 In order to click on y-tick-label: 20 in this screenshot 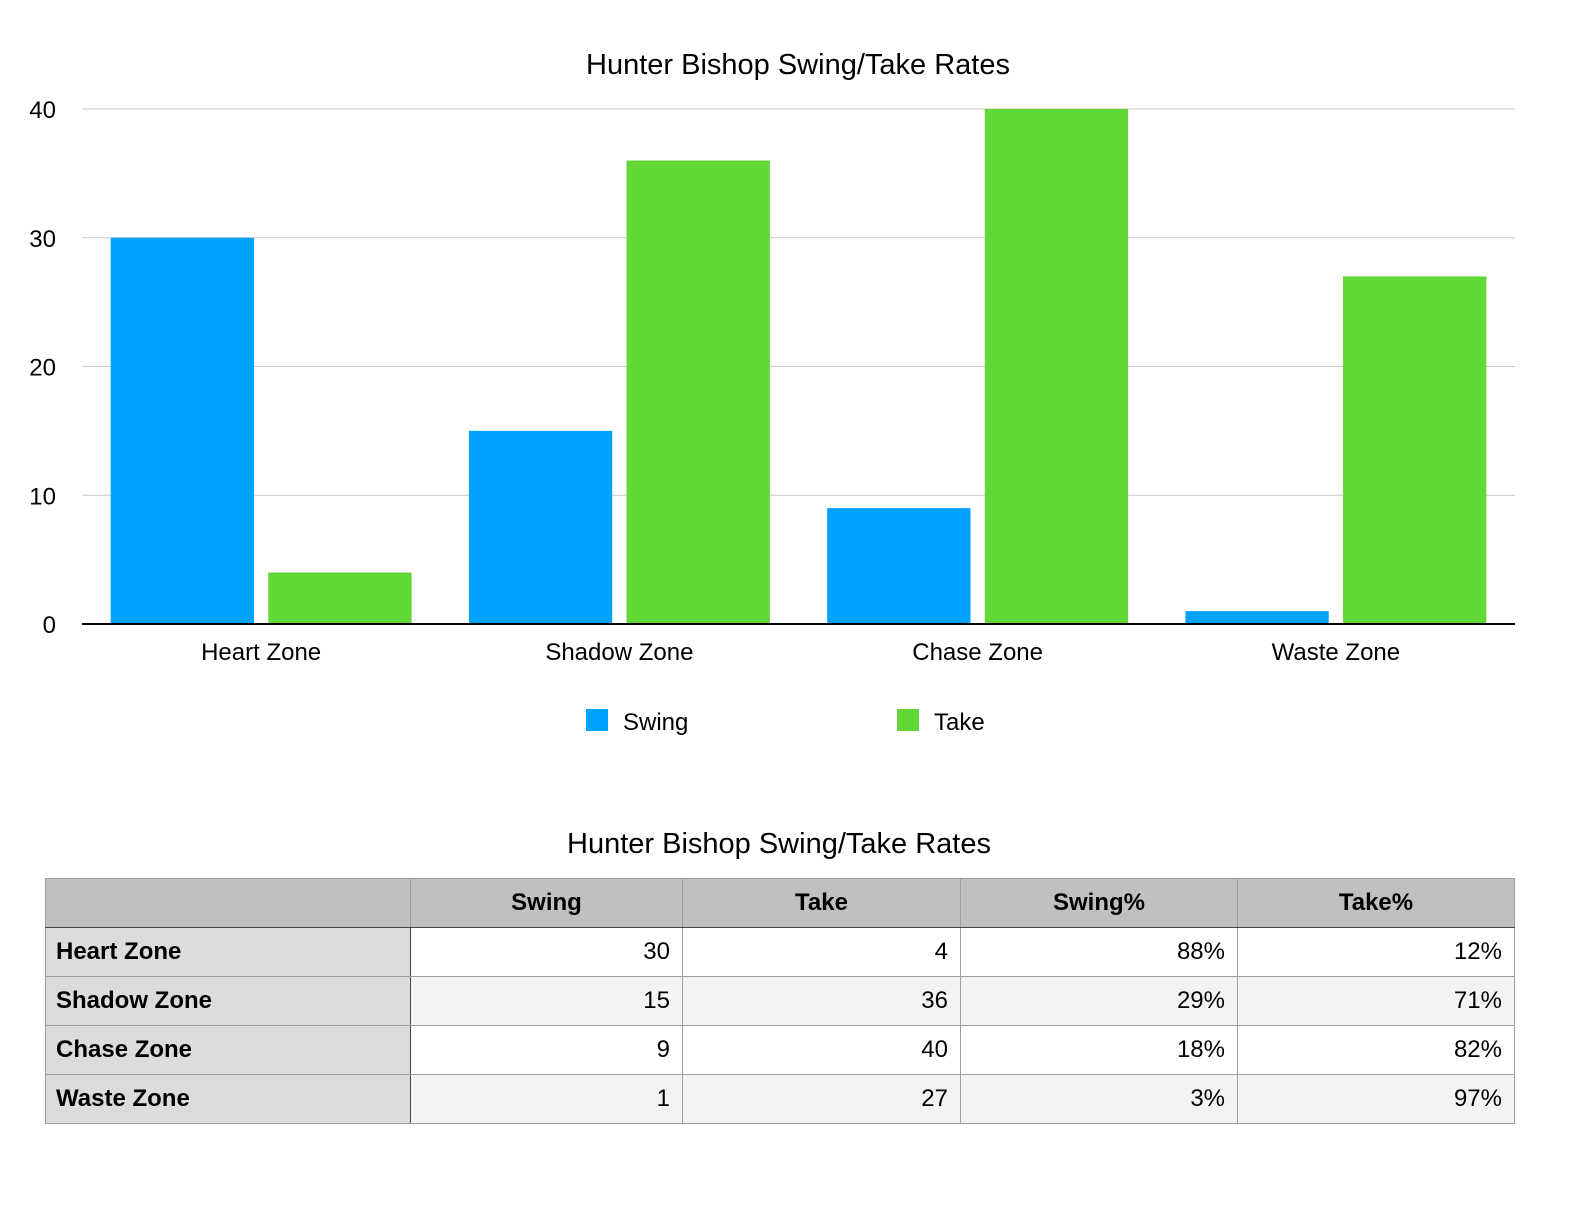, I will do `click(42, 368)`.